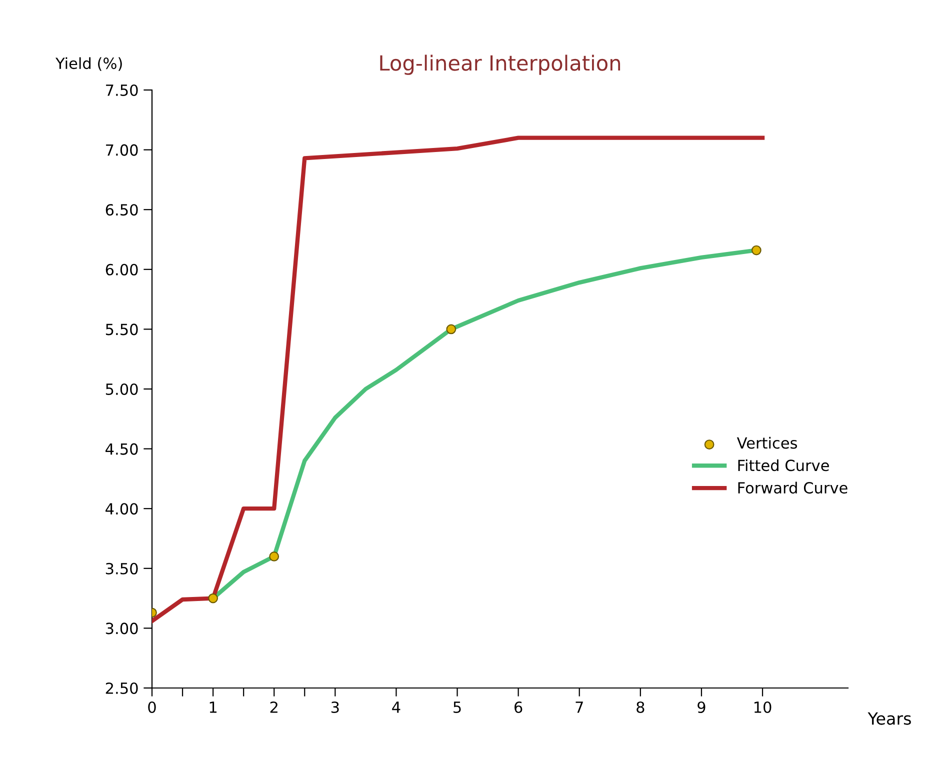 The height and width of the screenshot is (762, 948). I want to click on x-tick-label: 9, so click(702, 707).